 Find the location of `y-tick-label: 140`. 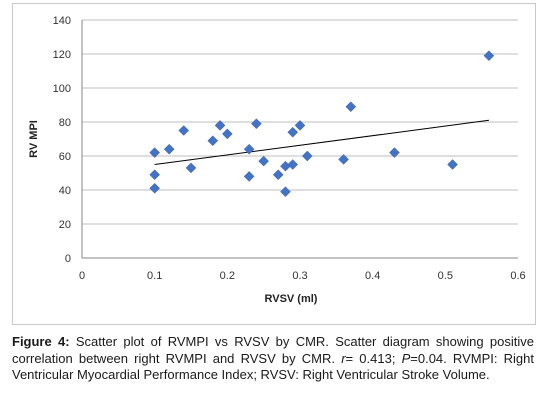

y-tick-label: 140 is located at coordinates (62, 21).